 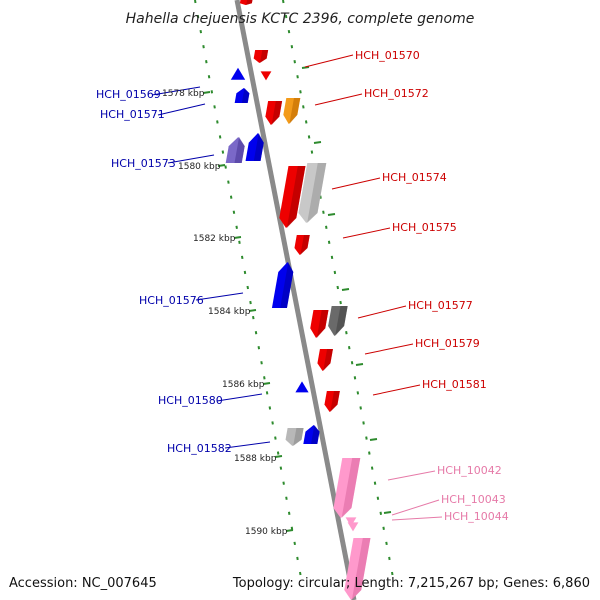 I want to click on gene-label-hch-01573: HCH_01573, so click(x=143, y=163).